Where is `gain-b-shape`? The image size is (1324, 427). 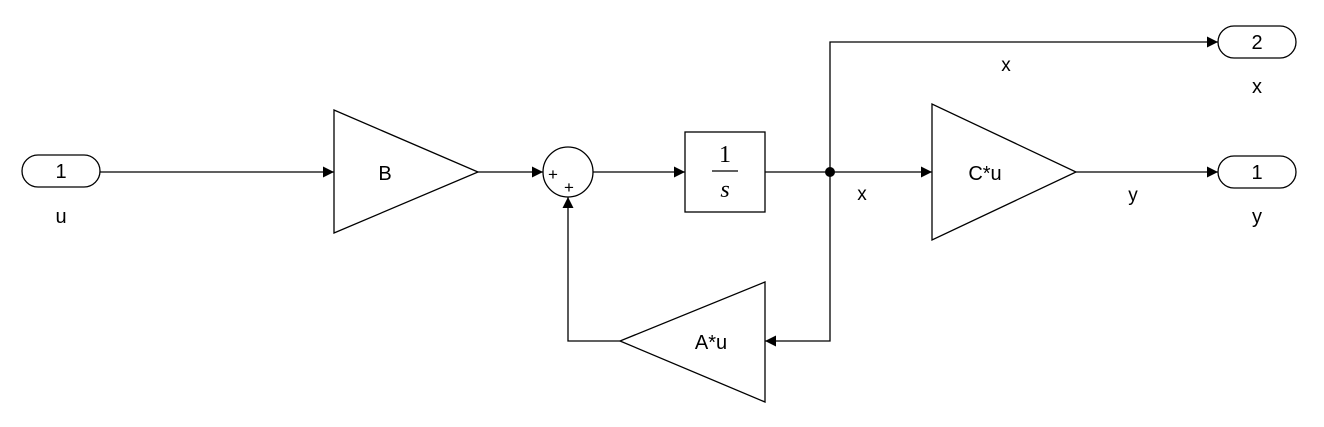 gain-b-shape is located at coordinates (406, 171).